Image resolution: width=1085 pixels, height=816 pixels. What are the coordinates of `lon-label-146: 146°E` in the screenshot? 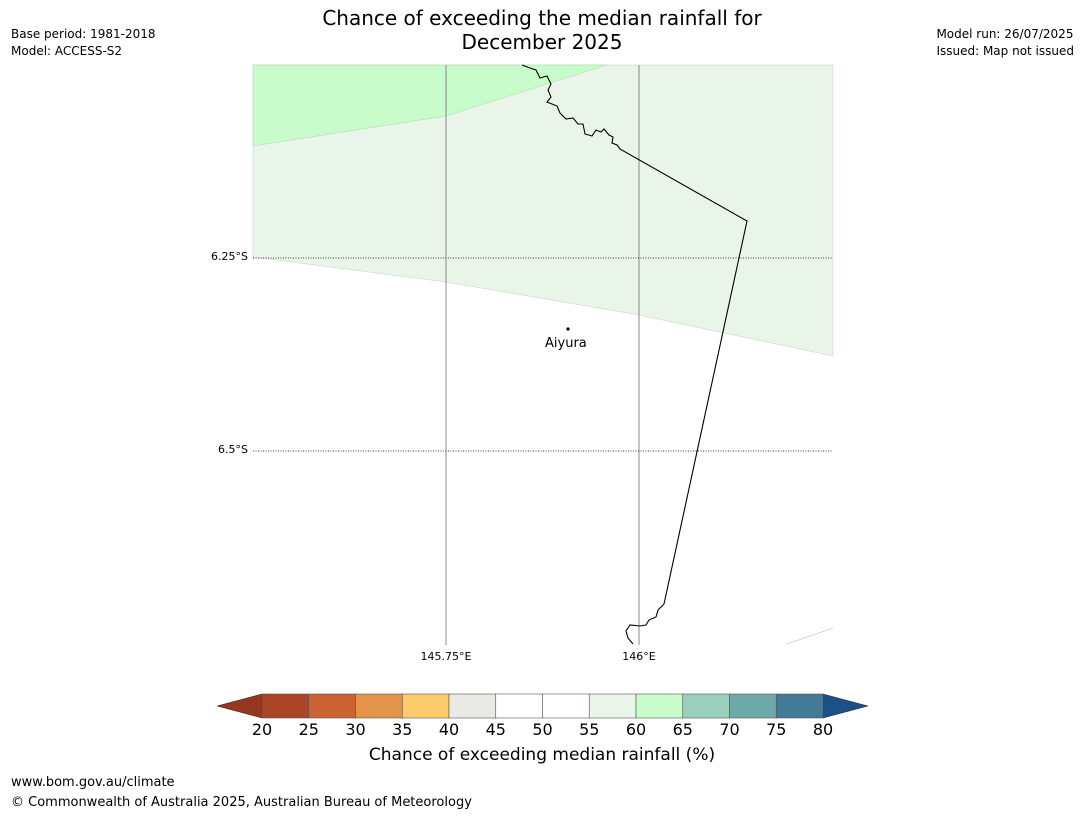 It's located at (639, 656).